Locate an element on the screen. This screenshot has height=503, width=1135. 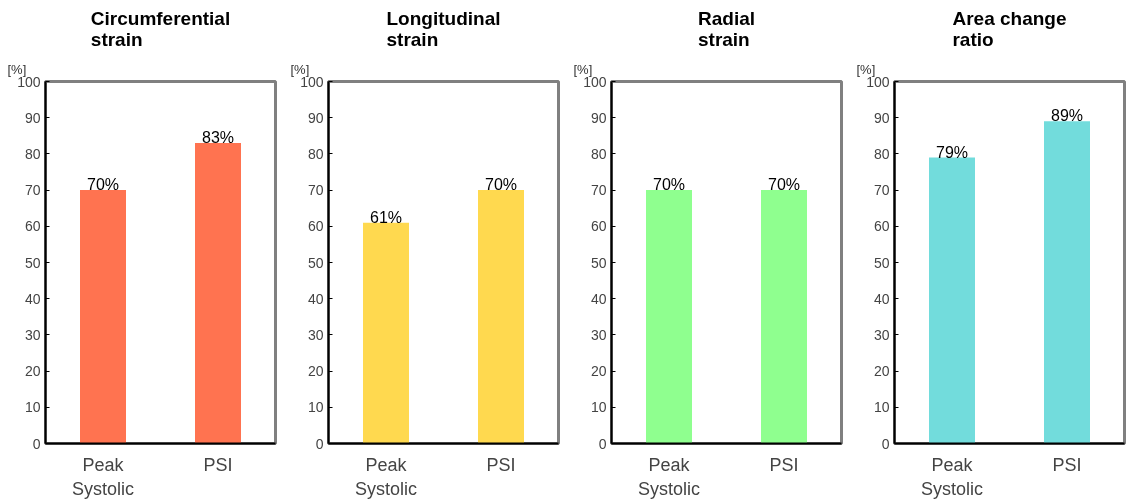
data-label: 89% is located at coordinates (1067, 116).